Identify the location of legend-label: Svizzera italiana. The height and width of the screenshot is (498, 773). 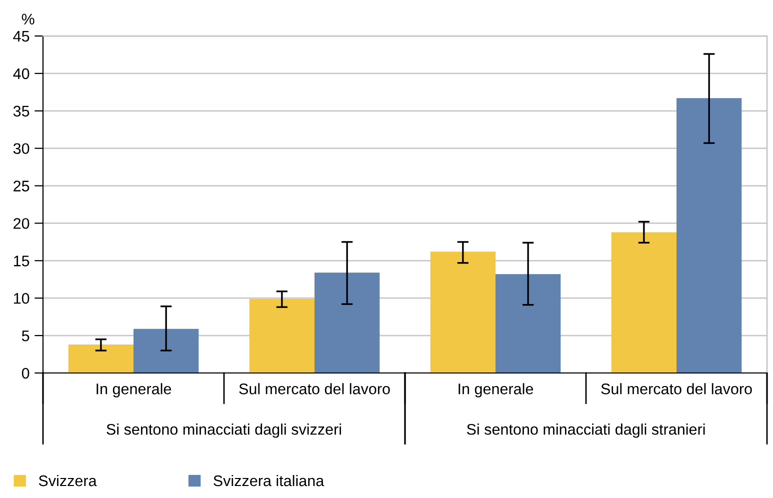
(269, 480).